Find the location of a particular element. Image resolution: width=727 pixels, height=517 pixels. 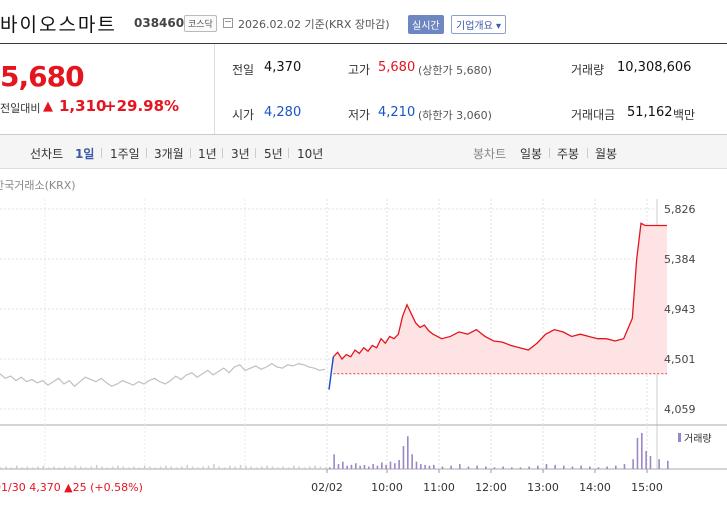

open-value: 4,280 is located at coordinates (283, 112).